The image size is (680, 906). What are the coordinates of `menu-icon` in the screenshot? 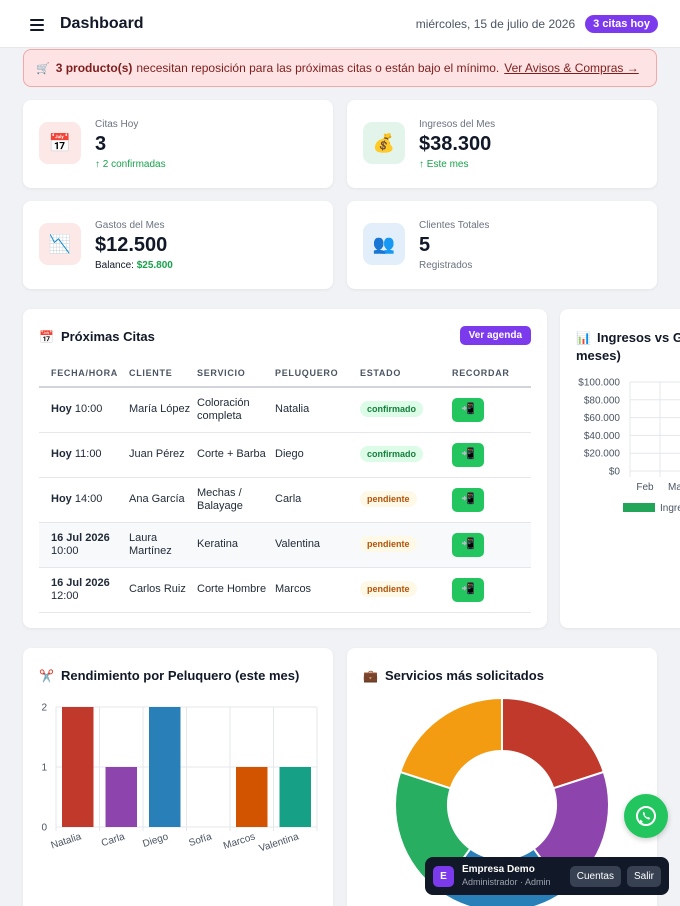 It's located at (37, 24).